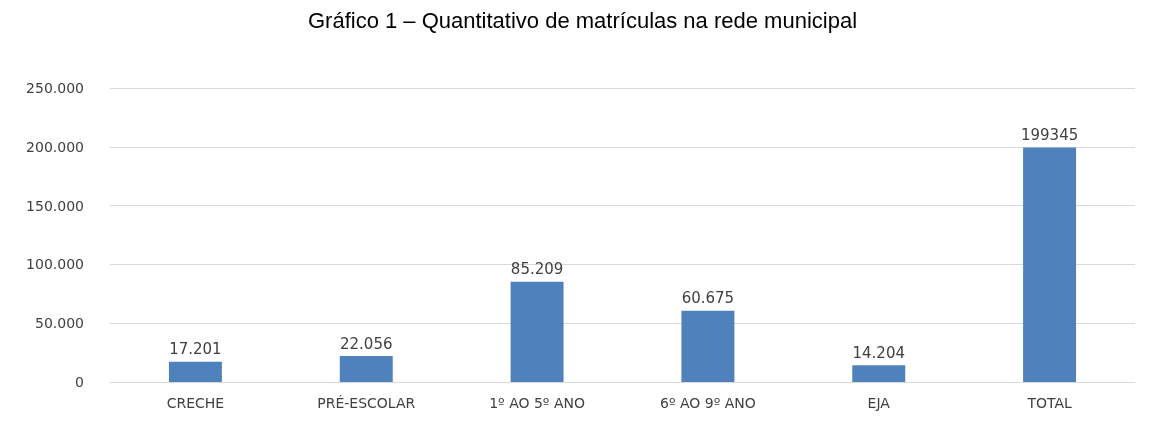 This screenshot has height=434, width=1165. I want to click on data-label: 199345, so click(1049, 135).